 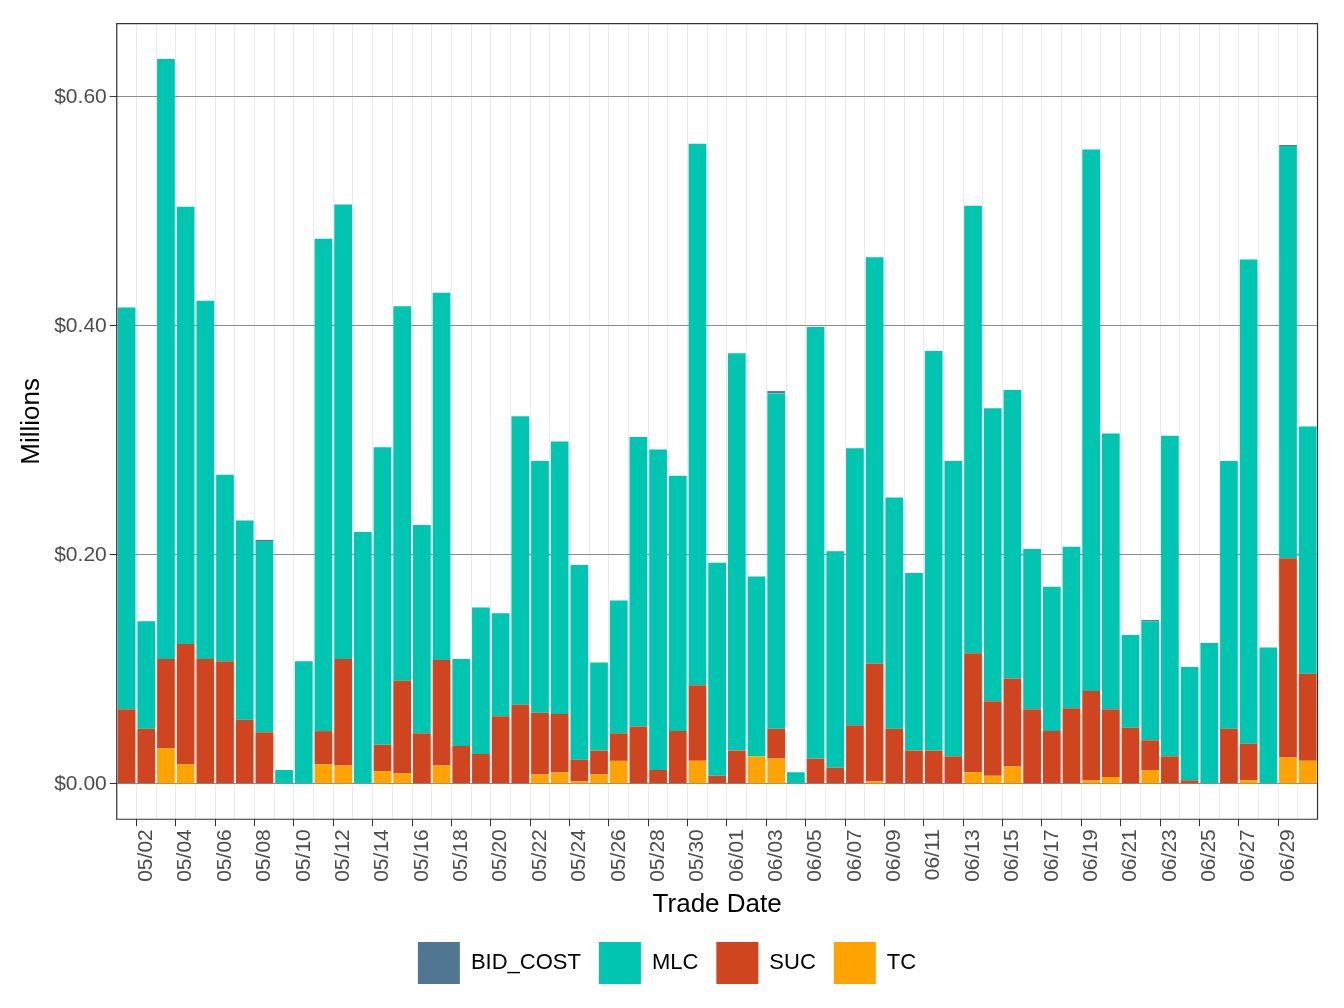 I want to click on x-tick-label: 05/06, so click(x=223, y=855).